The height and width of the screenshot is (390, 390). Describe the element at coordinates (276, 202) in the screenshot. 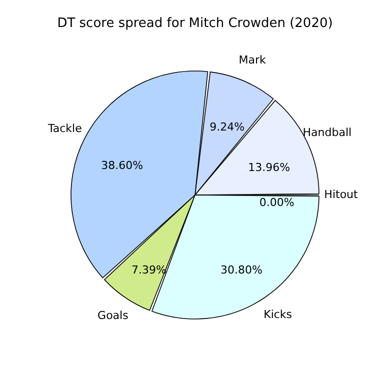

I see `text: 0.00%` at that location.